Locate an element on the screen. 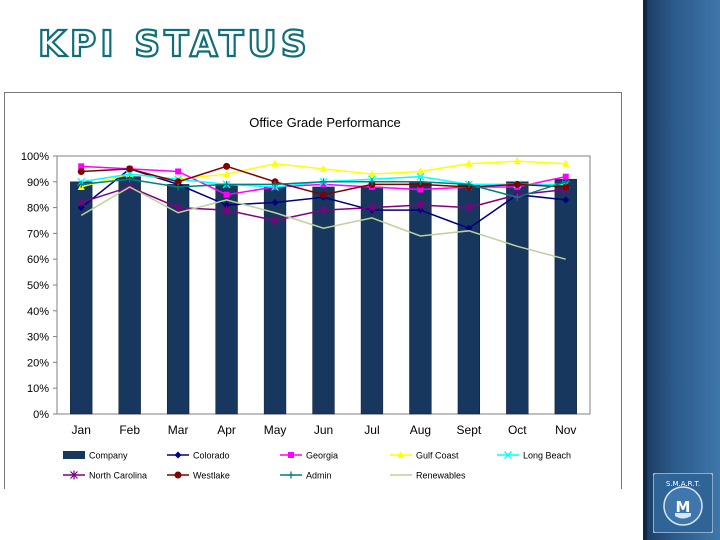 Image resolution: width=720 pixels, height=540 pixels. legend-item: Admin is located at coordinates (306, 476).